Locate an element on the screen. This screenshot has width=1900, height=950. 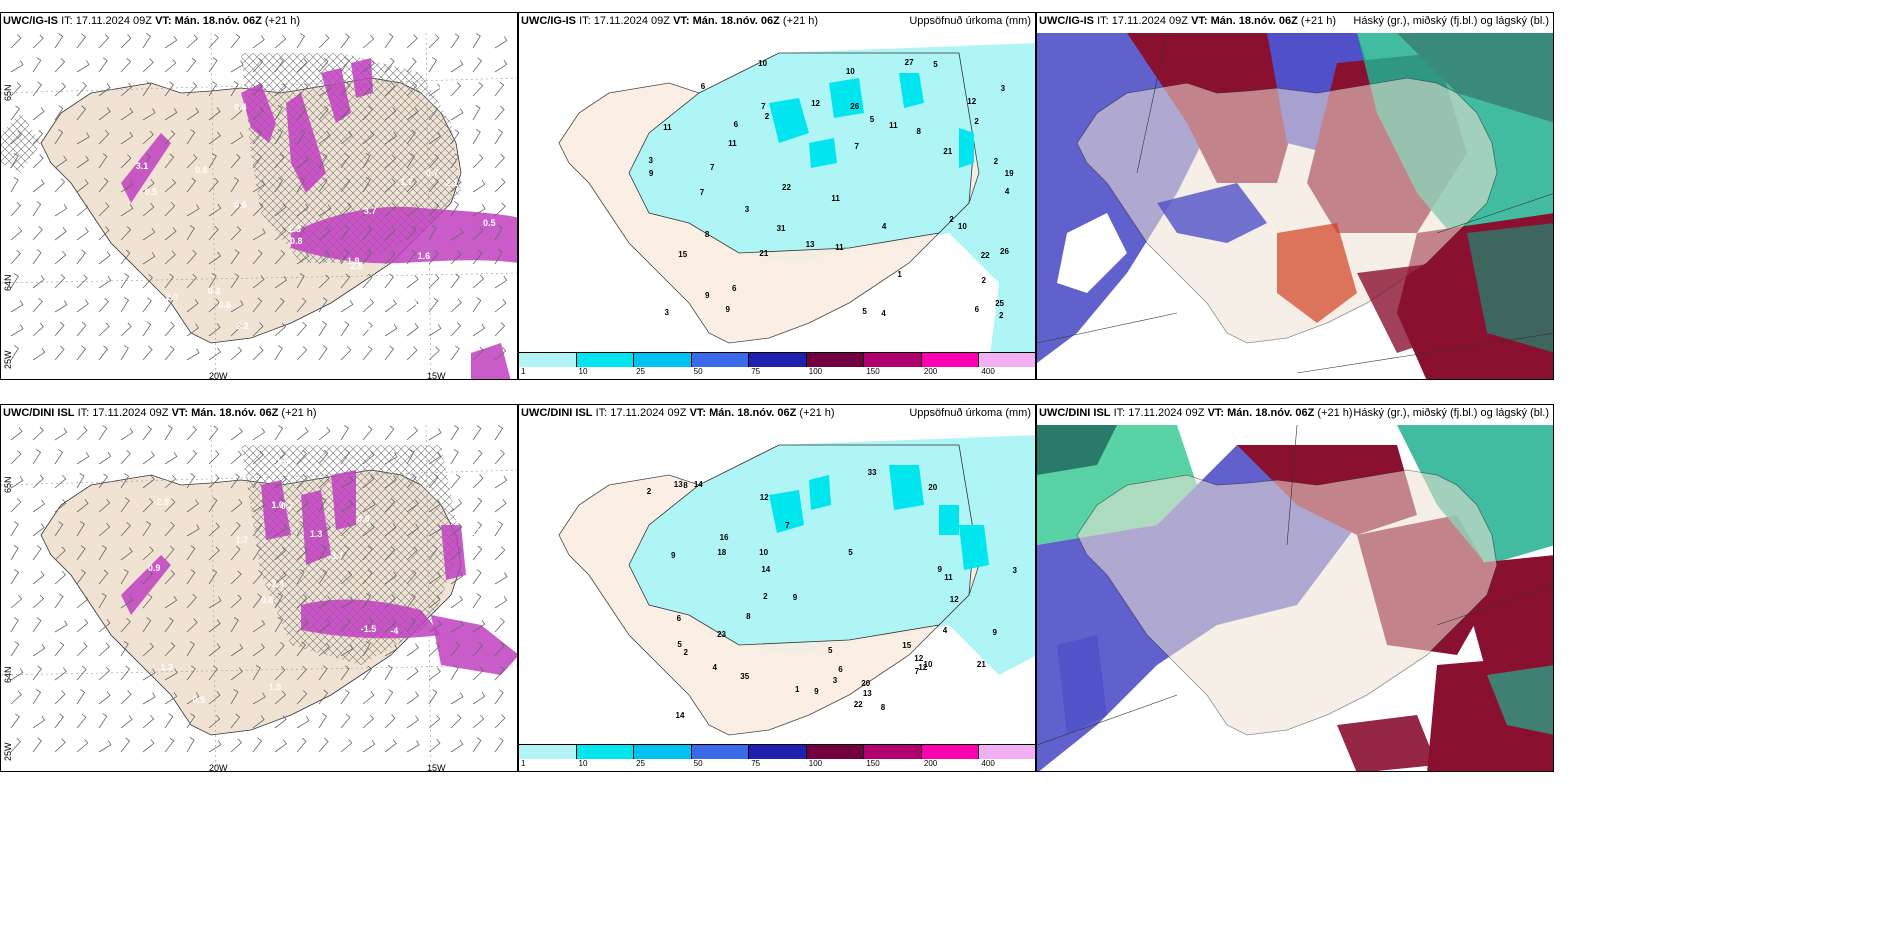
value-label: 4 is located at coordinates (945, 630).